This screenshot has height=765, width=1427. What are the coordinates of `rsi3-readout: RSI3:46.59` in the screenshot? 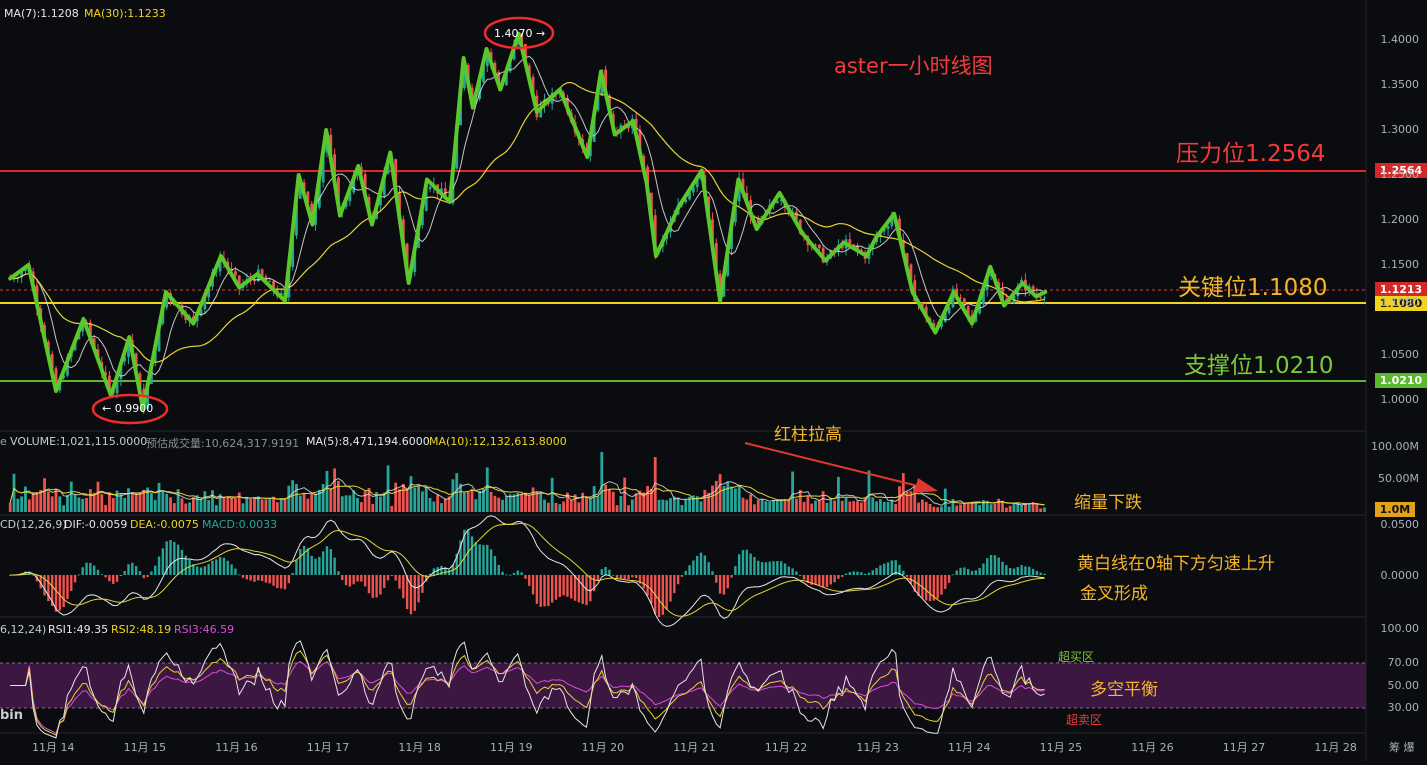 It's located at (204, 629).